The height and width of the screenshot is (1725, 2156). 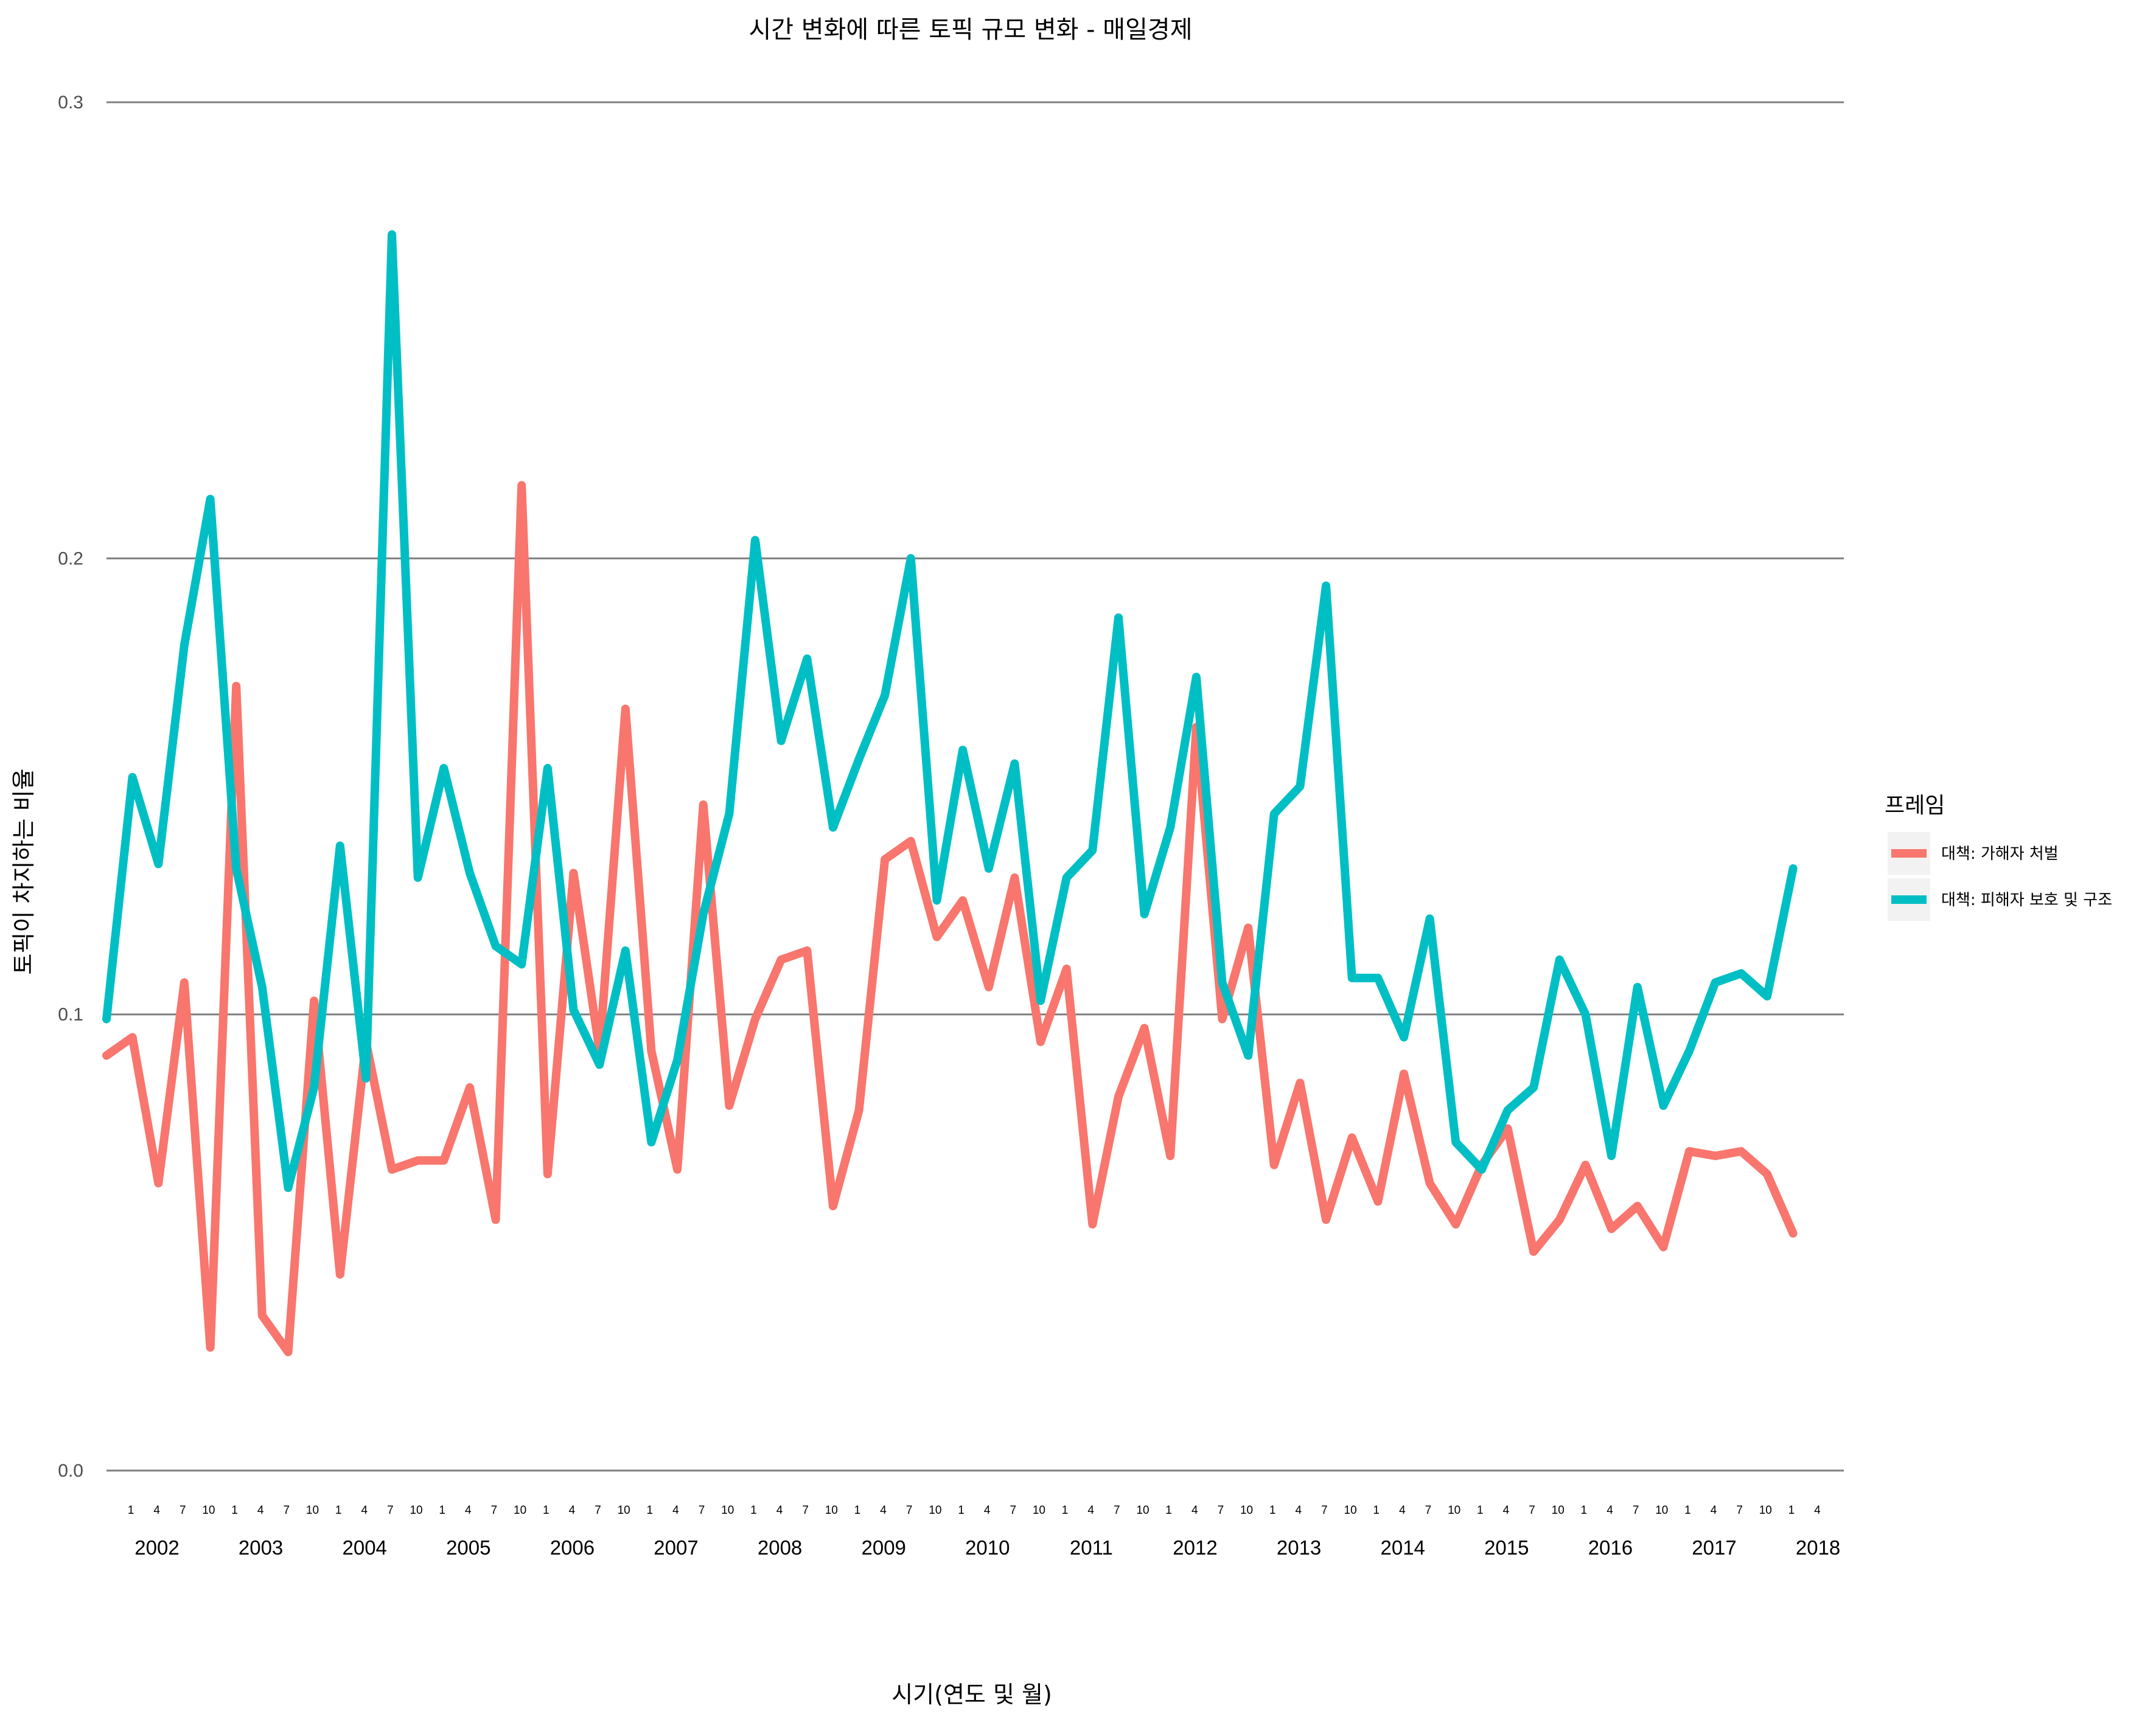 I want to click on y-tick-label: 0.2, so click(x=71, y=558).